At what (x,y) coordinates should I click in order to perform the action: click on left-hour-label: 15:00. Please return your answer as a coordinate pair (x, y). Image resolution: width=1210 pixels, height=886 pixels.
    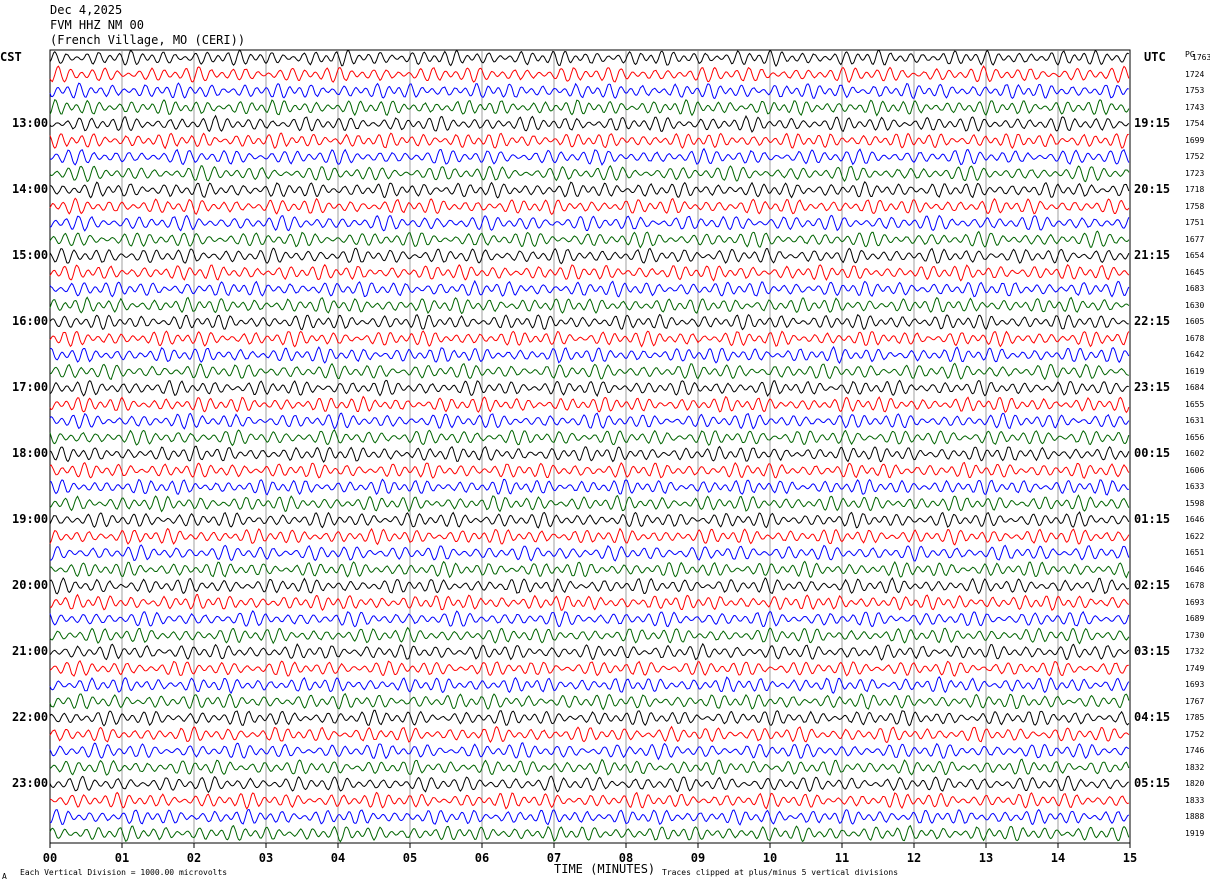
    Looking at the image, I should click on (30, 255).